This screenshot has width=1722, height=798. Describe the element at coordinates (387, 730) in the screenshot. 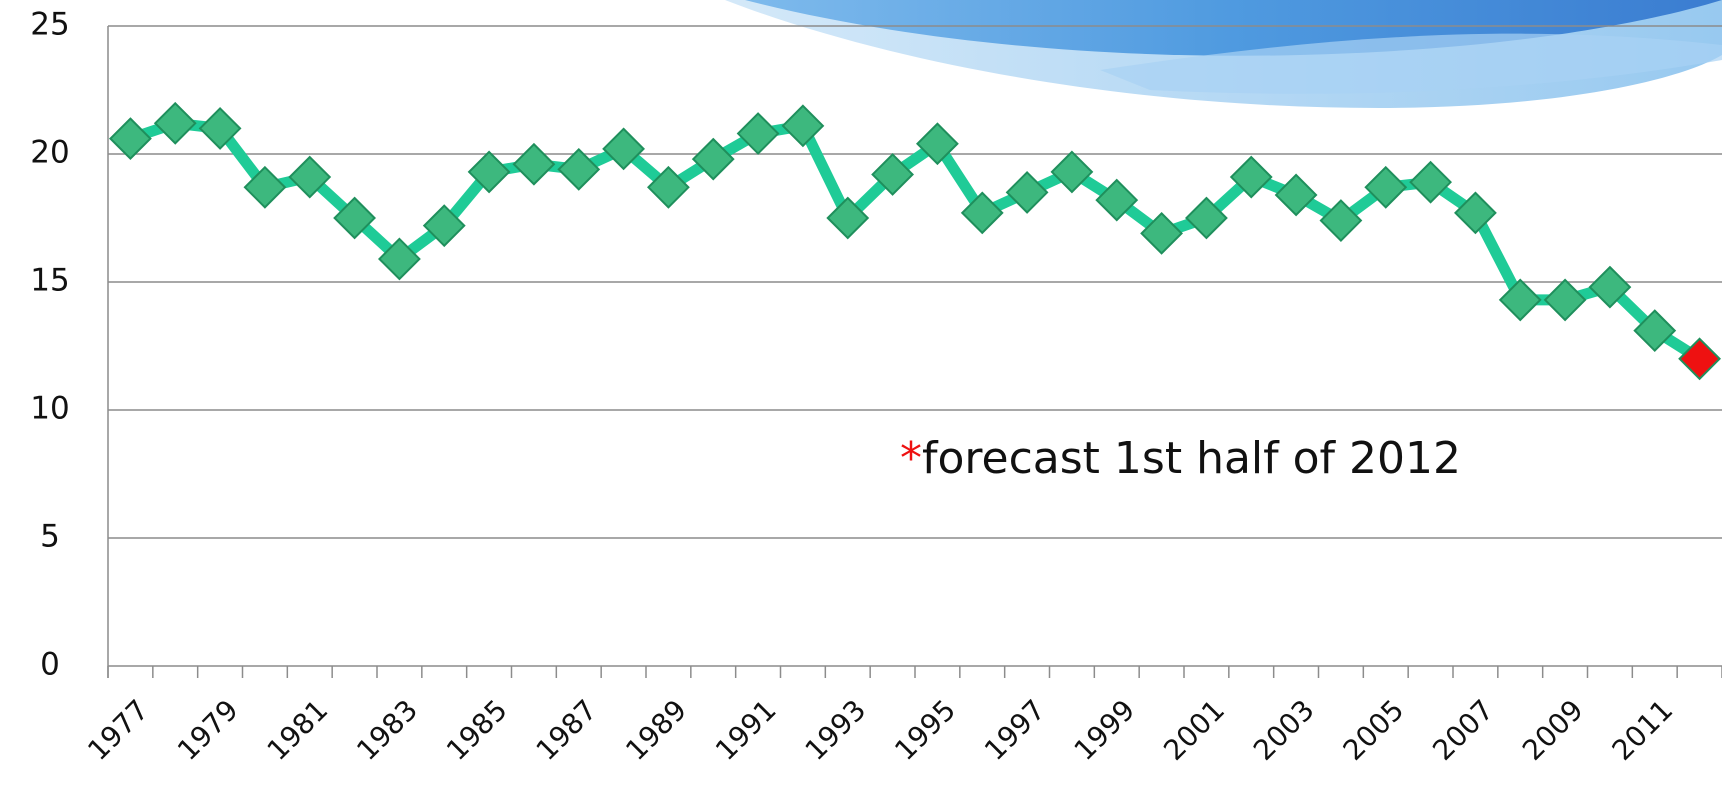

I see `x-tick-label: 1983` at that location.